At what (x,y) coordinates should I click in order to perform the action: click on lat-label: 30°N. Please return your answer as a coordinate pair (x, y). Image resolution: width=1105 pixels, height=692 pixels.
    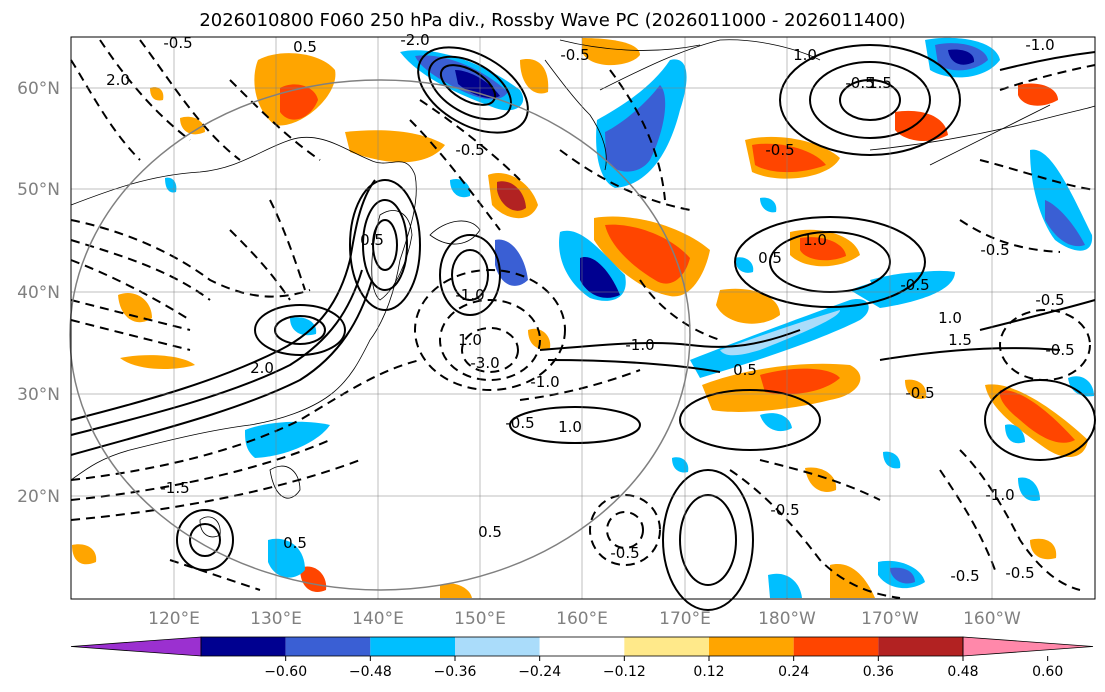
    Looking at the image, I should click on (38, 395).